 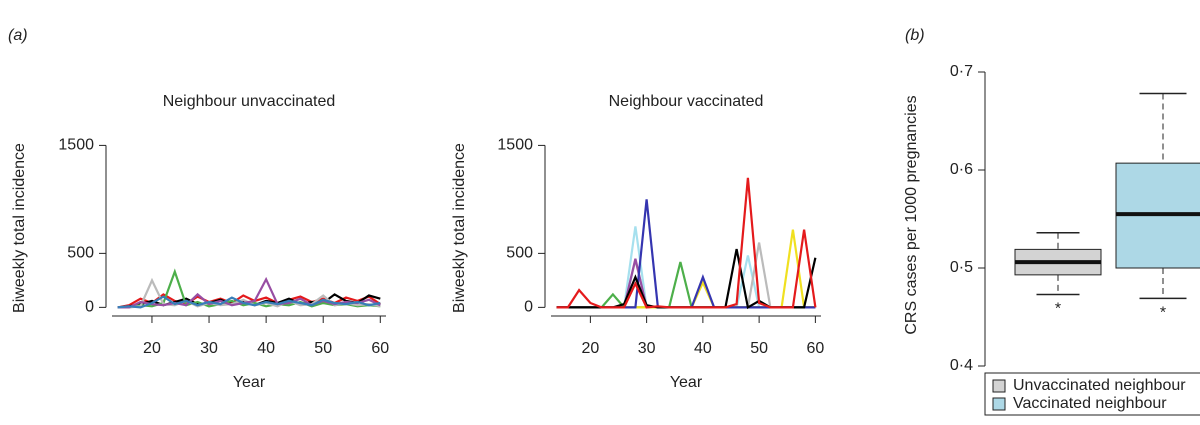 I want to click on legend-label: Vaccinated neighbour, so click(x=1090, y=403).